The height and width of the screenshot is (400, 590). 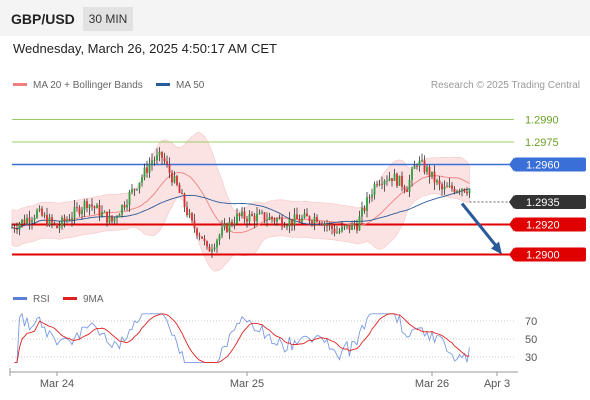 What do you see at coordinates (511, 202) in the screenshot?
I see `level-badge-pointer-1.2935` at bounding box center [511, 202].